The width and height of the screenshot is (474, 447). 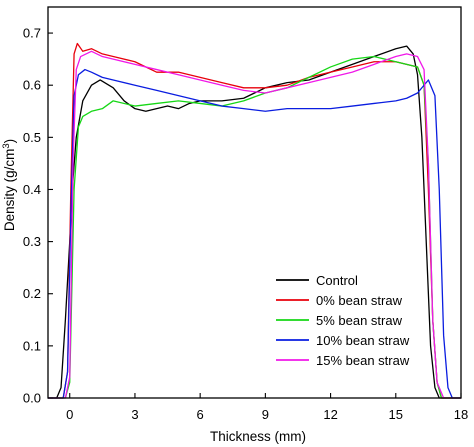 What do you see at coordinates (363, 340) in the screenshot?
I see `legend-label-10pct: 10% bean straw` at bounding box center [363, 340].